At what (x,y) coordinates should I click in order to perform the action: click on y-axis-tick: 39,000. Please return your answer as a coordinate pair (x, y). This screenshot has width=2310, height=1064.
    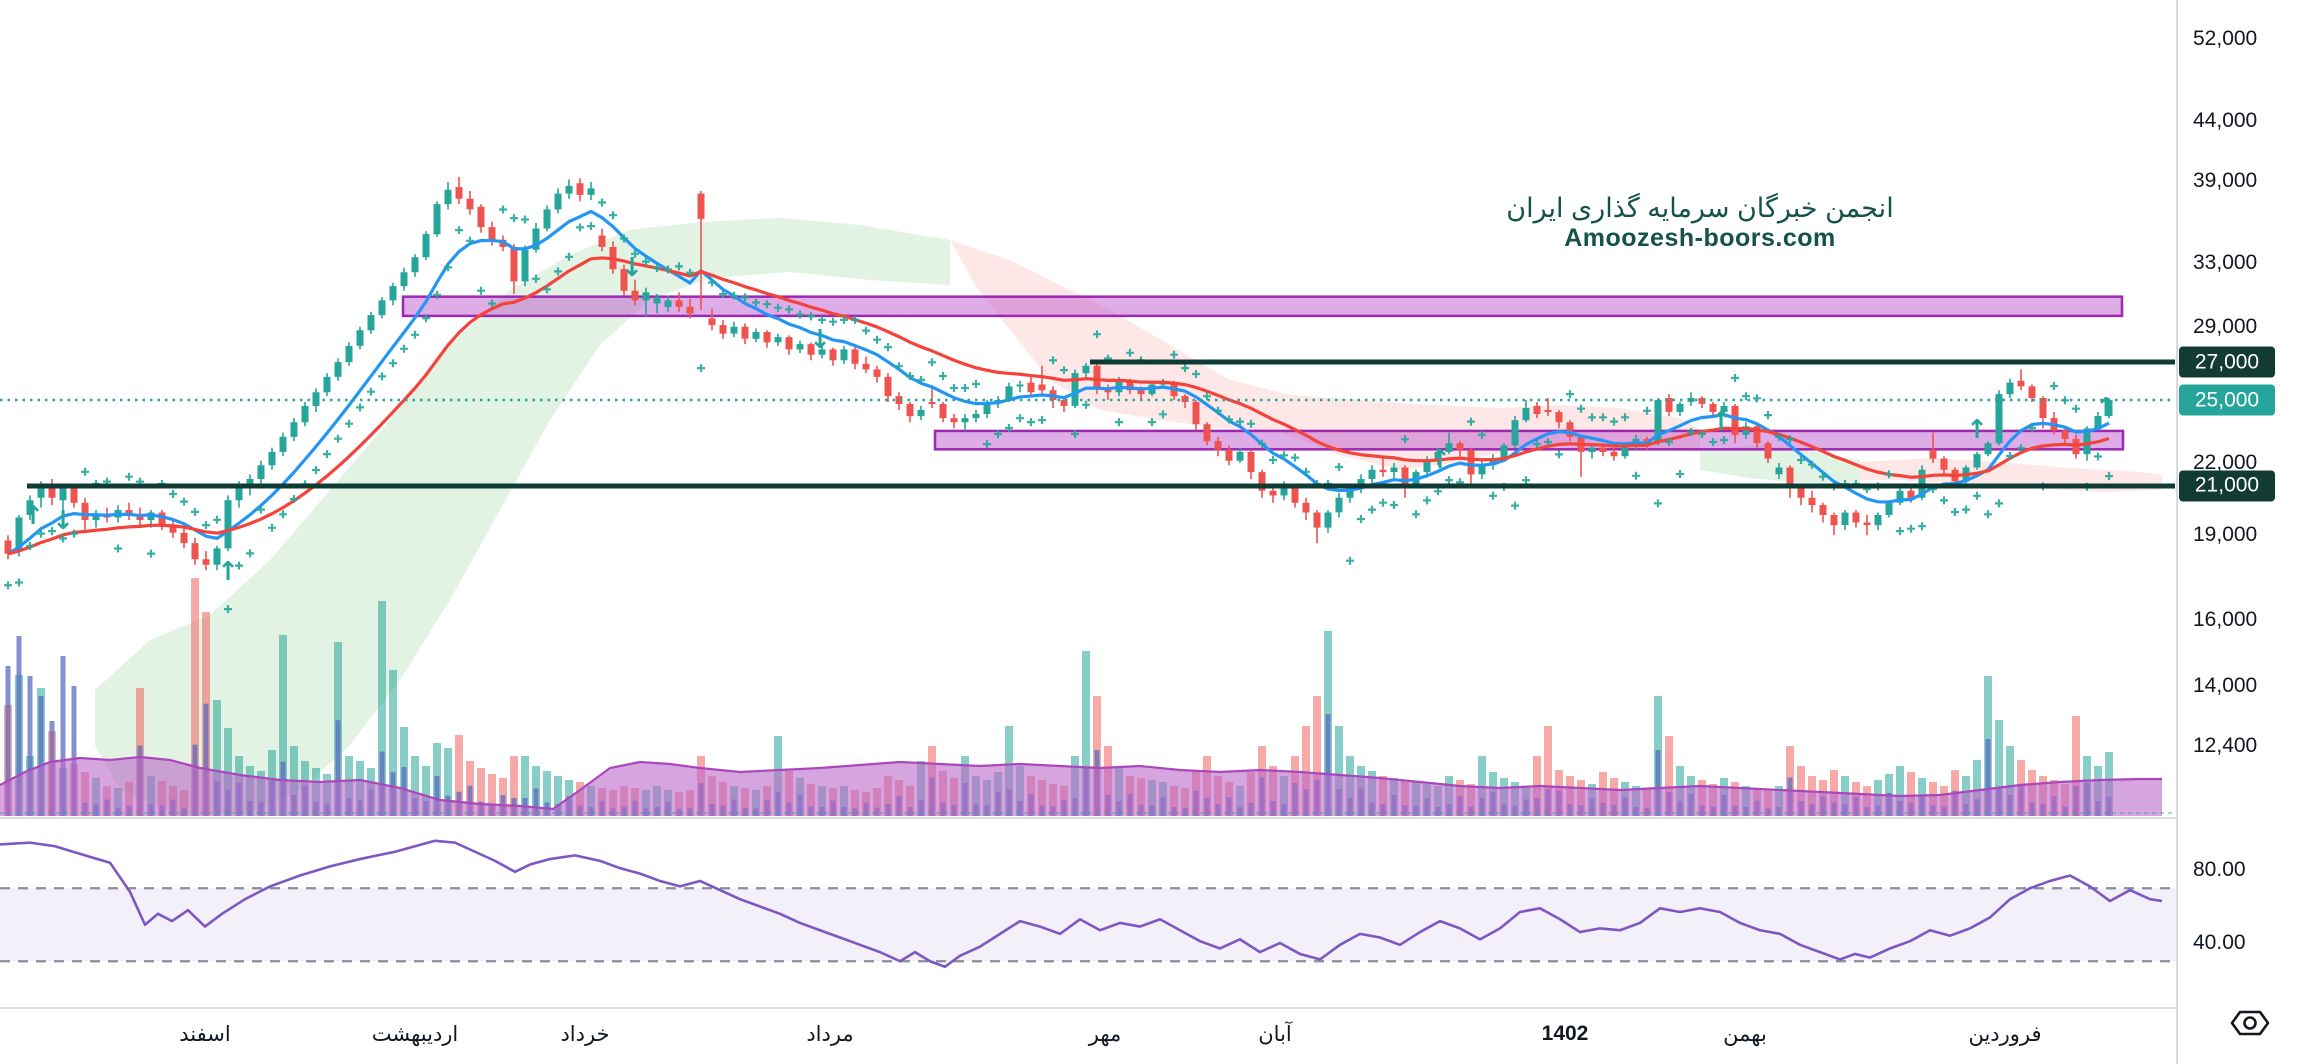
    Looking at the image, I should click on (2225, 180).